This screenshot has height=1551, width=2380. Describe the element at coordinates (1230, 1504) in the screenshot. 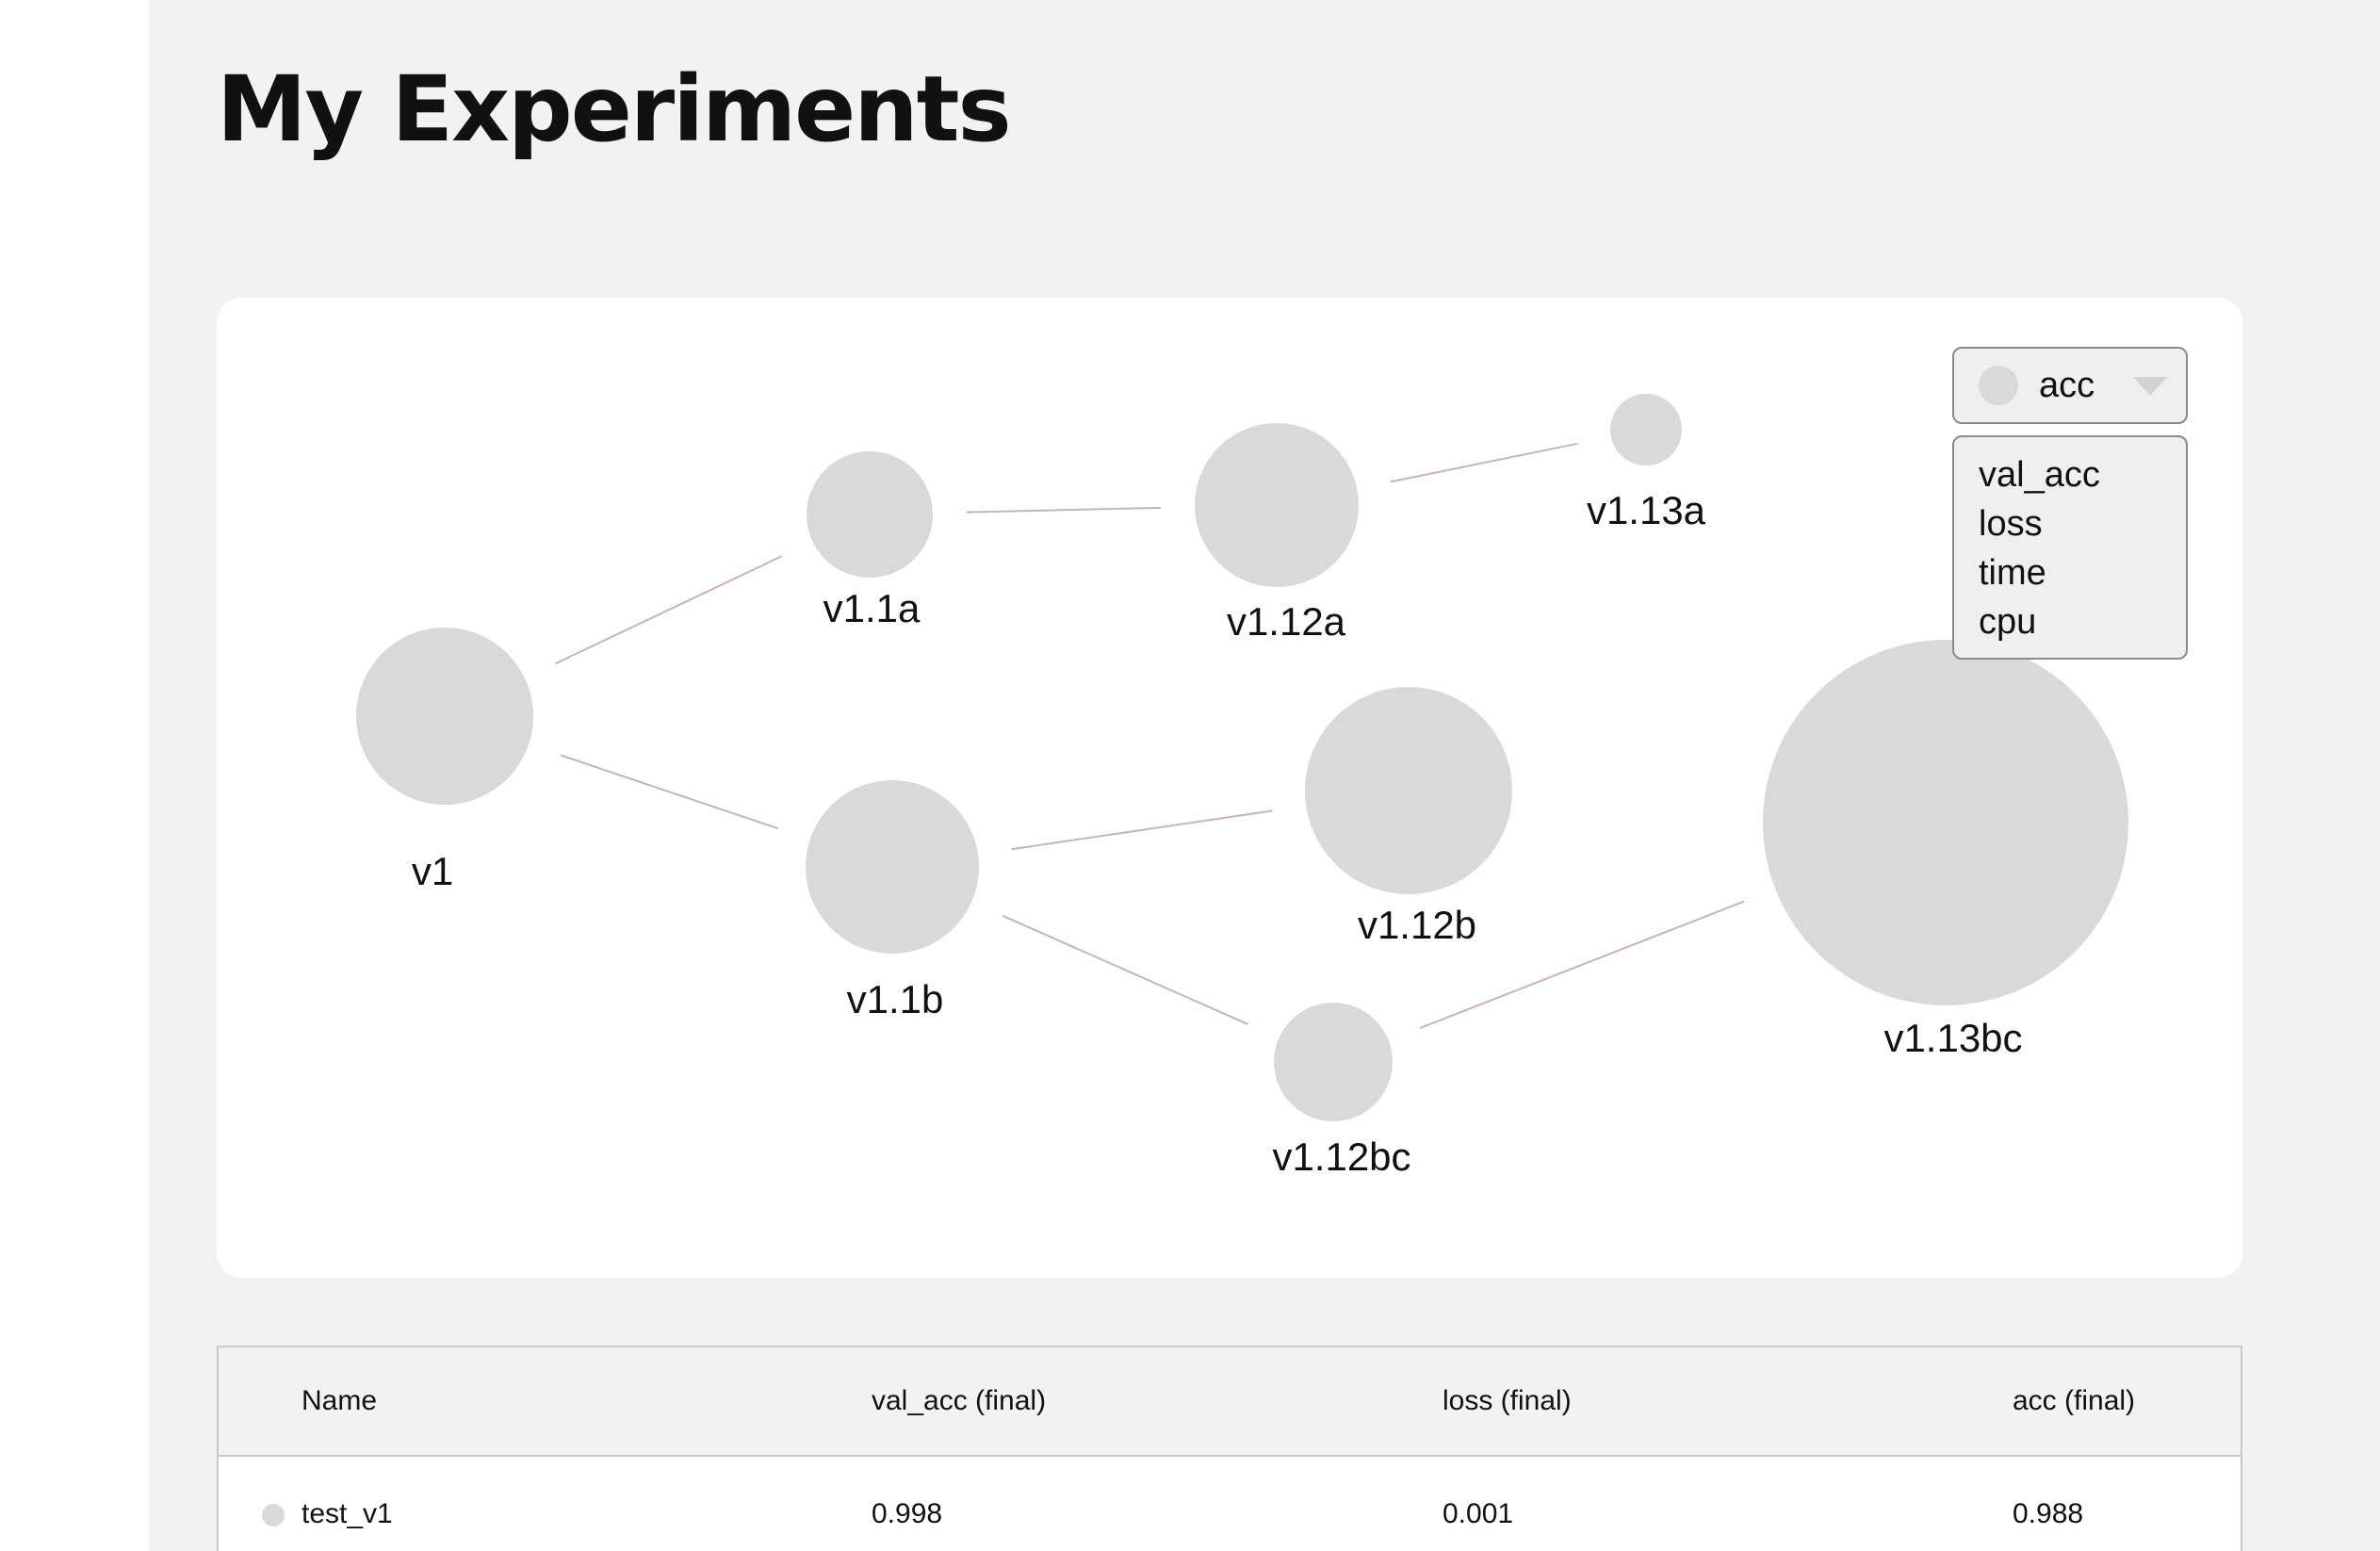

I see `table-row: test_v1 0.998 0.001 0.988` at that location.